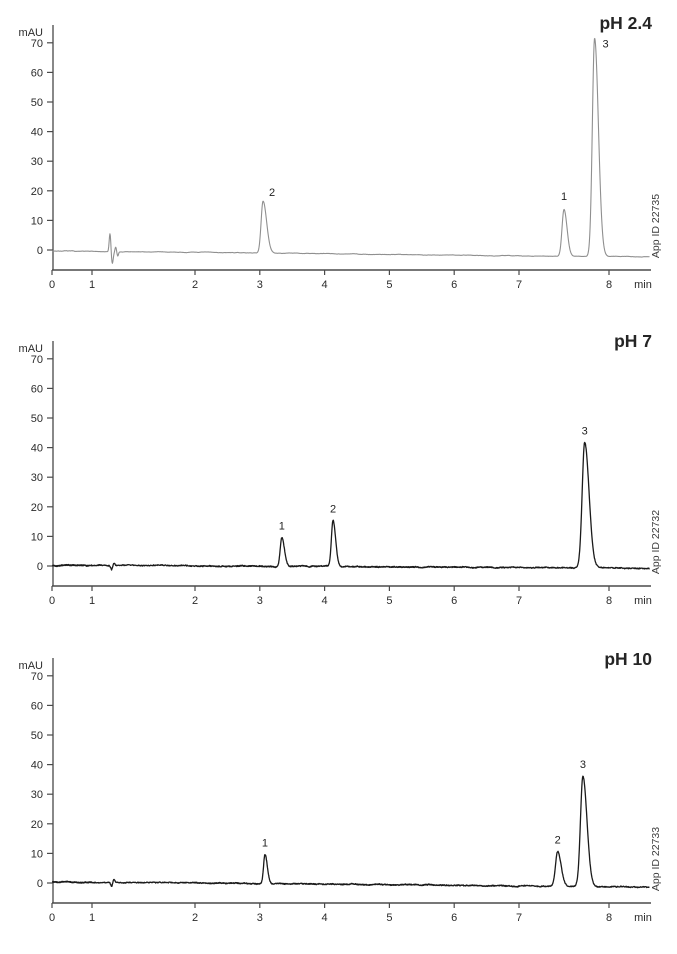  I want to click on app-id-label: App ID 22733, so click(656, 859).